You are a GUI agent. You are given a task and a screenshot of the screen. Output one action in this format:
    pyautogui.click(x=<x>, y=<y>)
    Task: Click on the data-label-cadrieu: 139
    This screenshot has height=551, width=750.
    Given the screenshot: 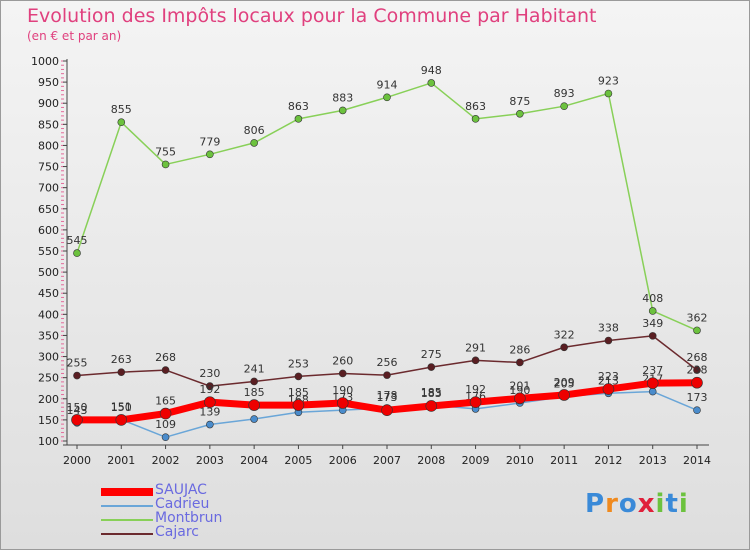 What is the action you would take?
    pyautogui.click(x=209, y=412)
    